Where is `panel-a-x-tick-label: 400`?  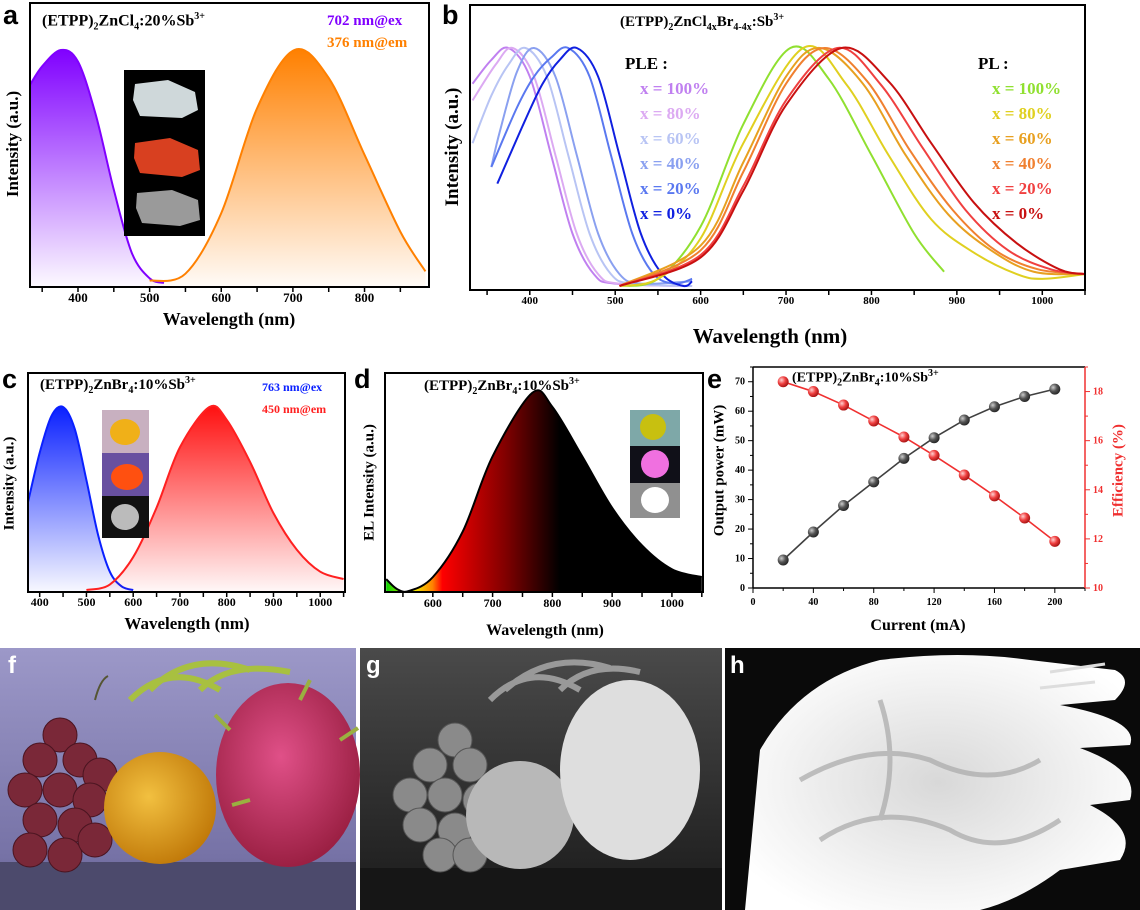
panel-a-x-tick-label: 400 is located at coordinates (78, 297).